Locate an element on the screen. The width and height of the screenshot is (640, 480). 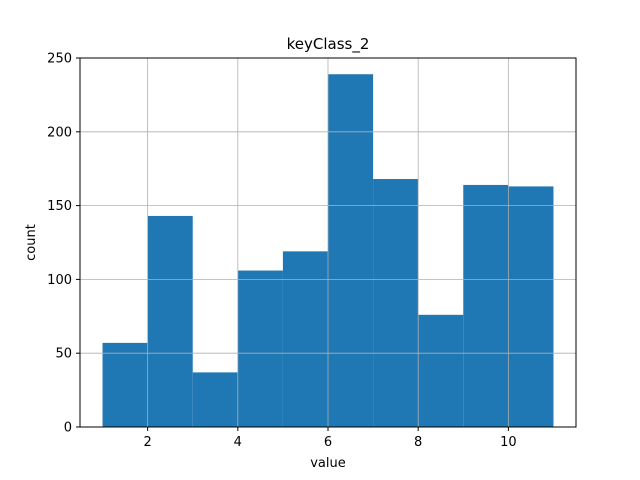
x-tick-label: 8 is located at coordinates (418, 442).